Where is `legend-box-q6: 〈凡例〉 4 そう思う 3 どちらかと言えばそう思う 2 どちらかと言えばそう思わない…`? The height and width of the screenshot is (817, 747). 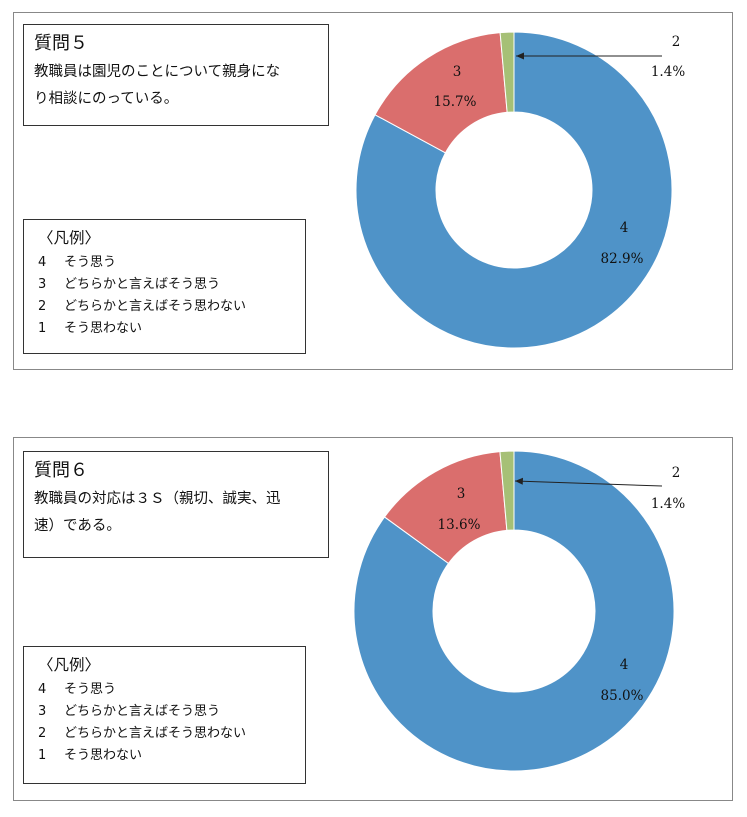
legend-box-q6: 〈凡例〉 4 そう思う 3 どちらかと言えばそう思う 2 どちらかと言えばそう思わない… is located at coordinates (164, 715).